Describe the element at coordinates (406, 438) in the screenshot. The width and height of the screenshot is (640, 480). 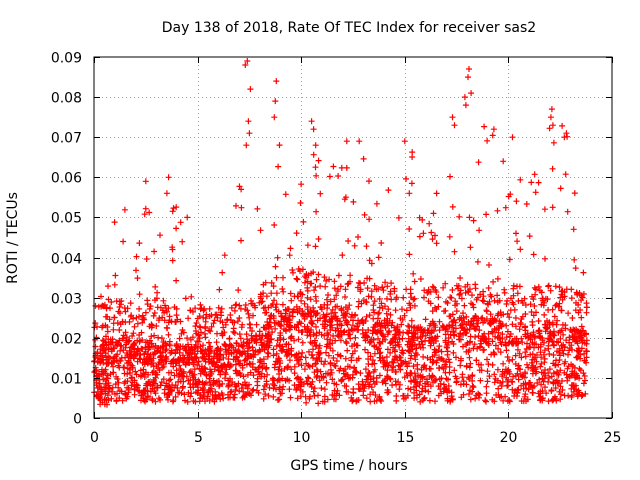
I see `x-tick-label: 15` at that location.